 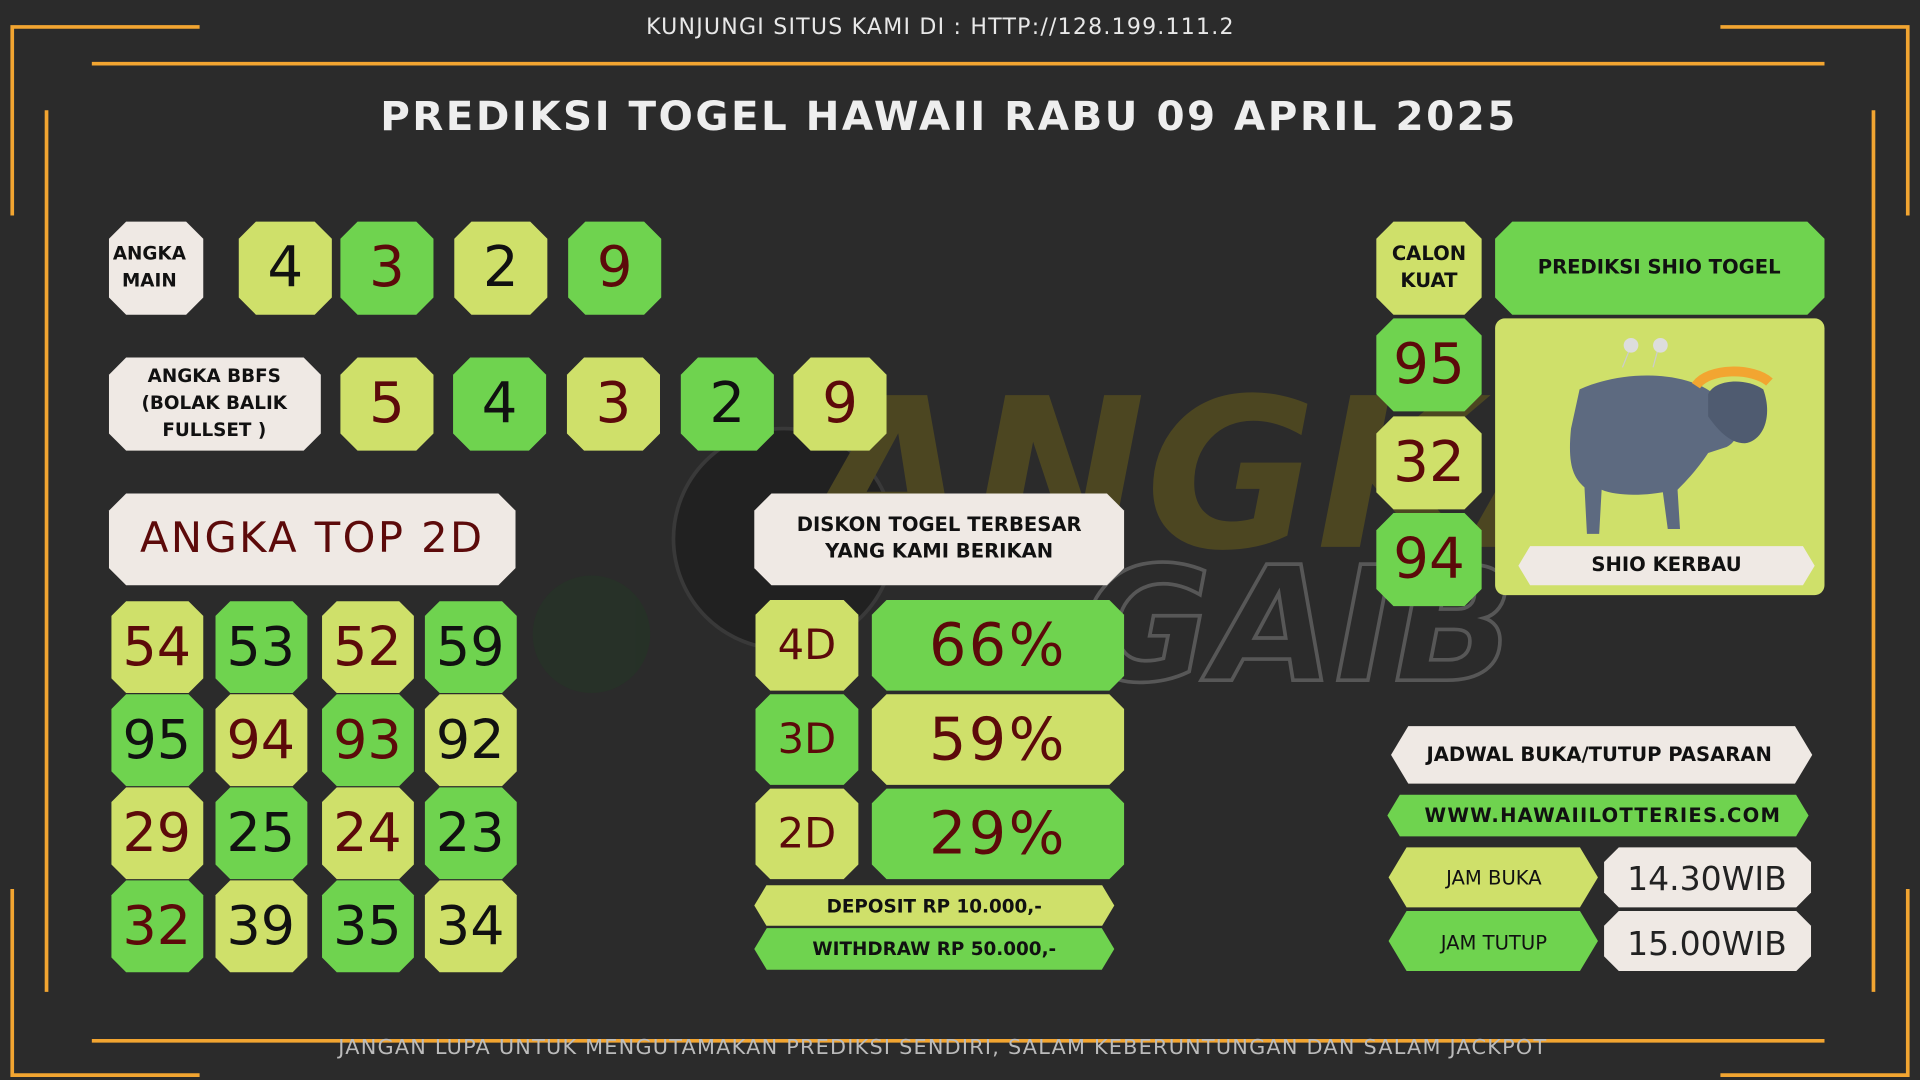 I want to click on bbfs-number: 9, so click(x=840, y=403).